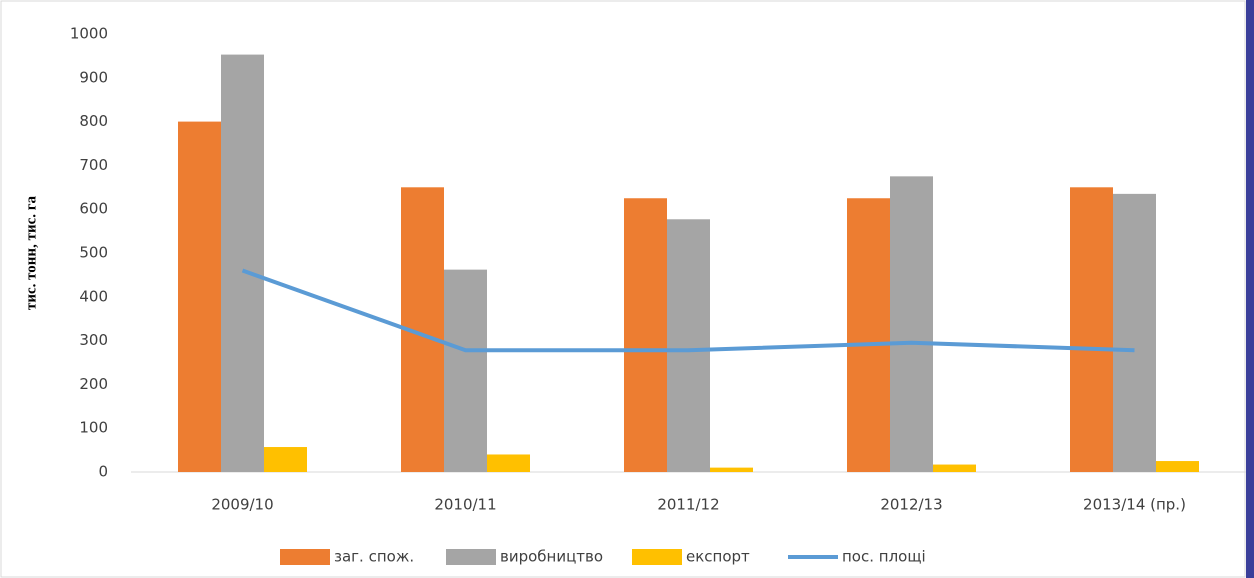  I want to click on window-edge, so click(1250, 289).